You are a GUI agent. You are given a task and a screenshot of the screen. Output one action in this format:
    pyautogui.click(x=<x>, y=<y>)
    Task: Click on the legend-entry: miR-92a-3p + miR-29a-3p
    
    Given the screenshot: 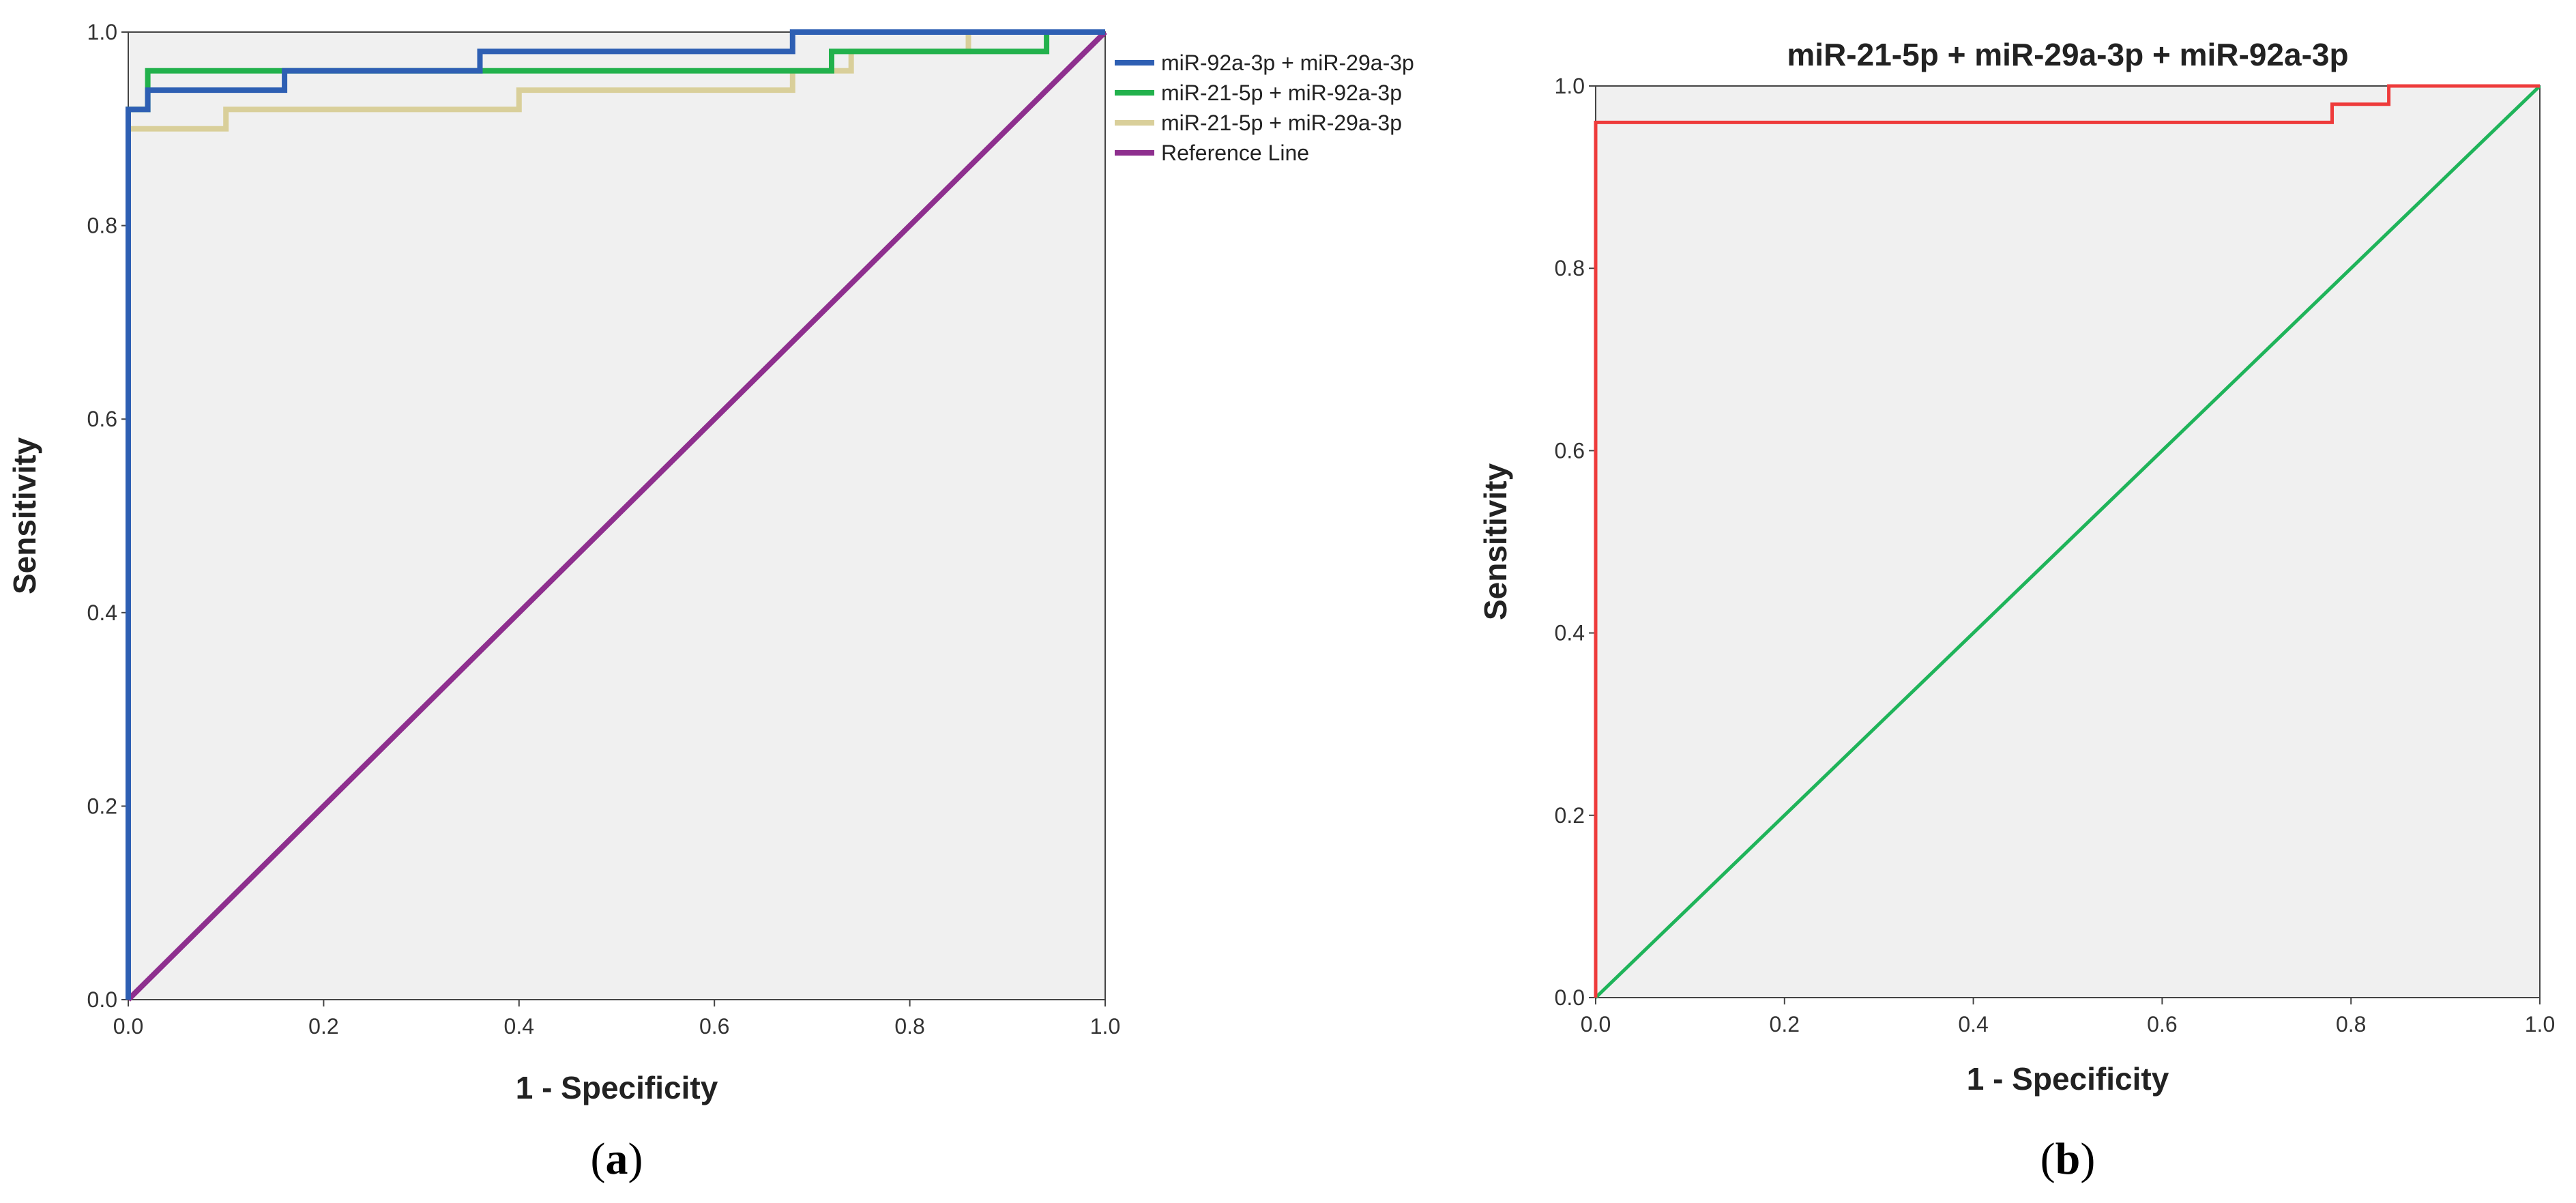 What is the action you would take?
    pyautogui.click(x=1287, y=62)
    